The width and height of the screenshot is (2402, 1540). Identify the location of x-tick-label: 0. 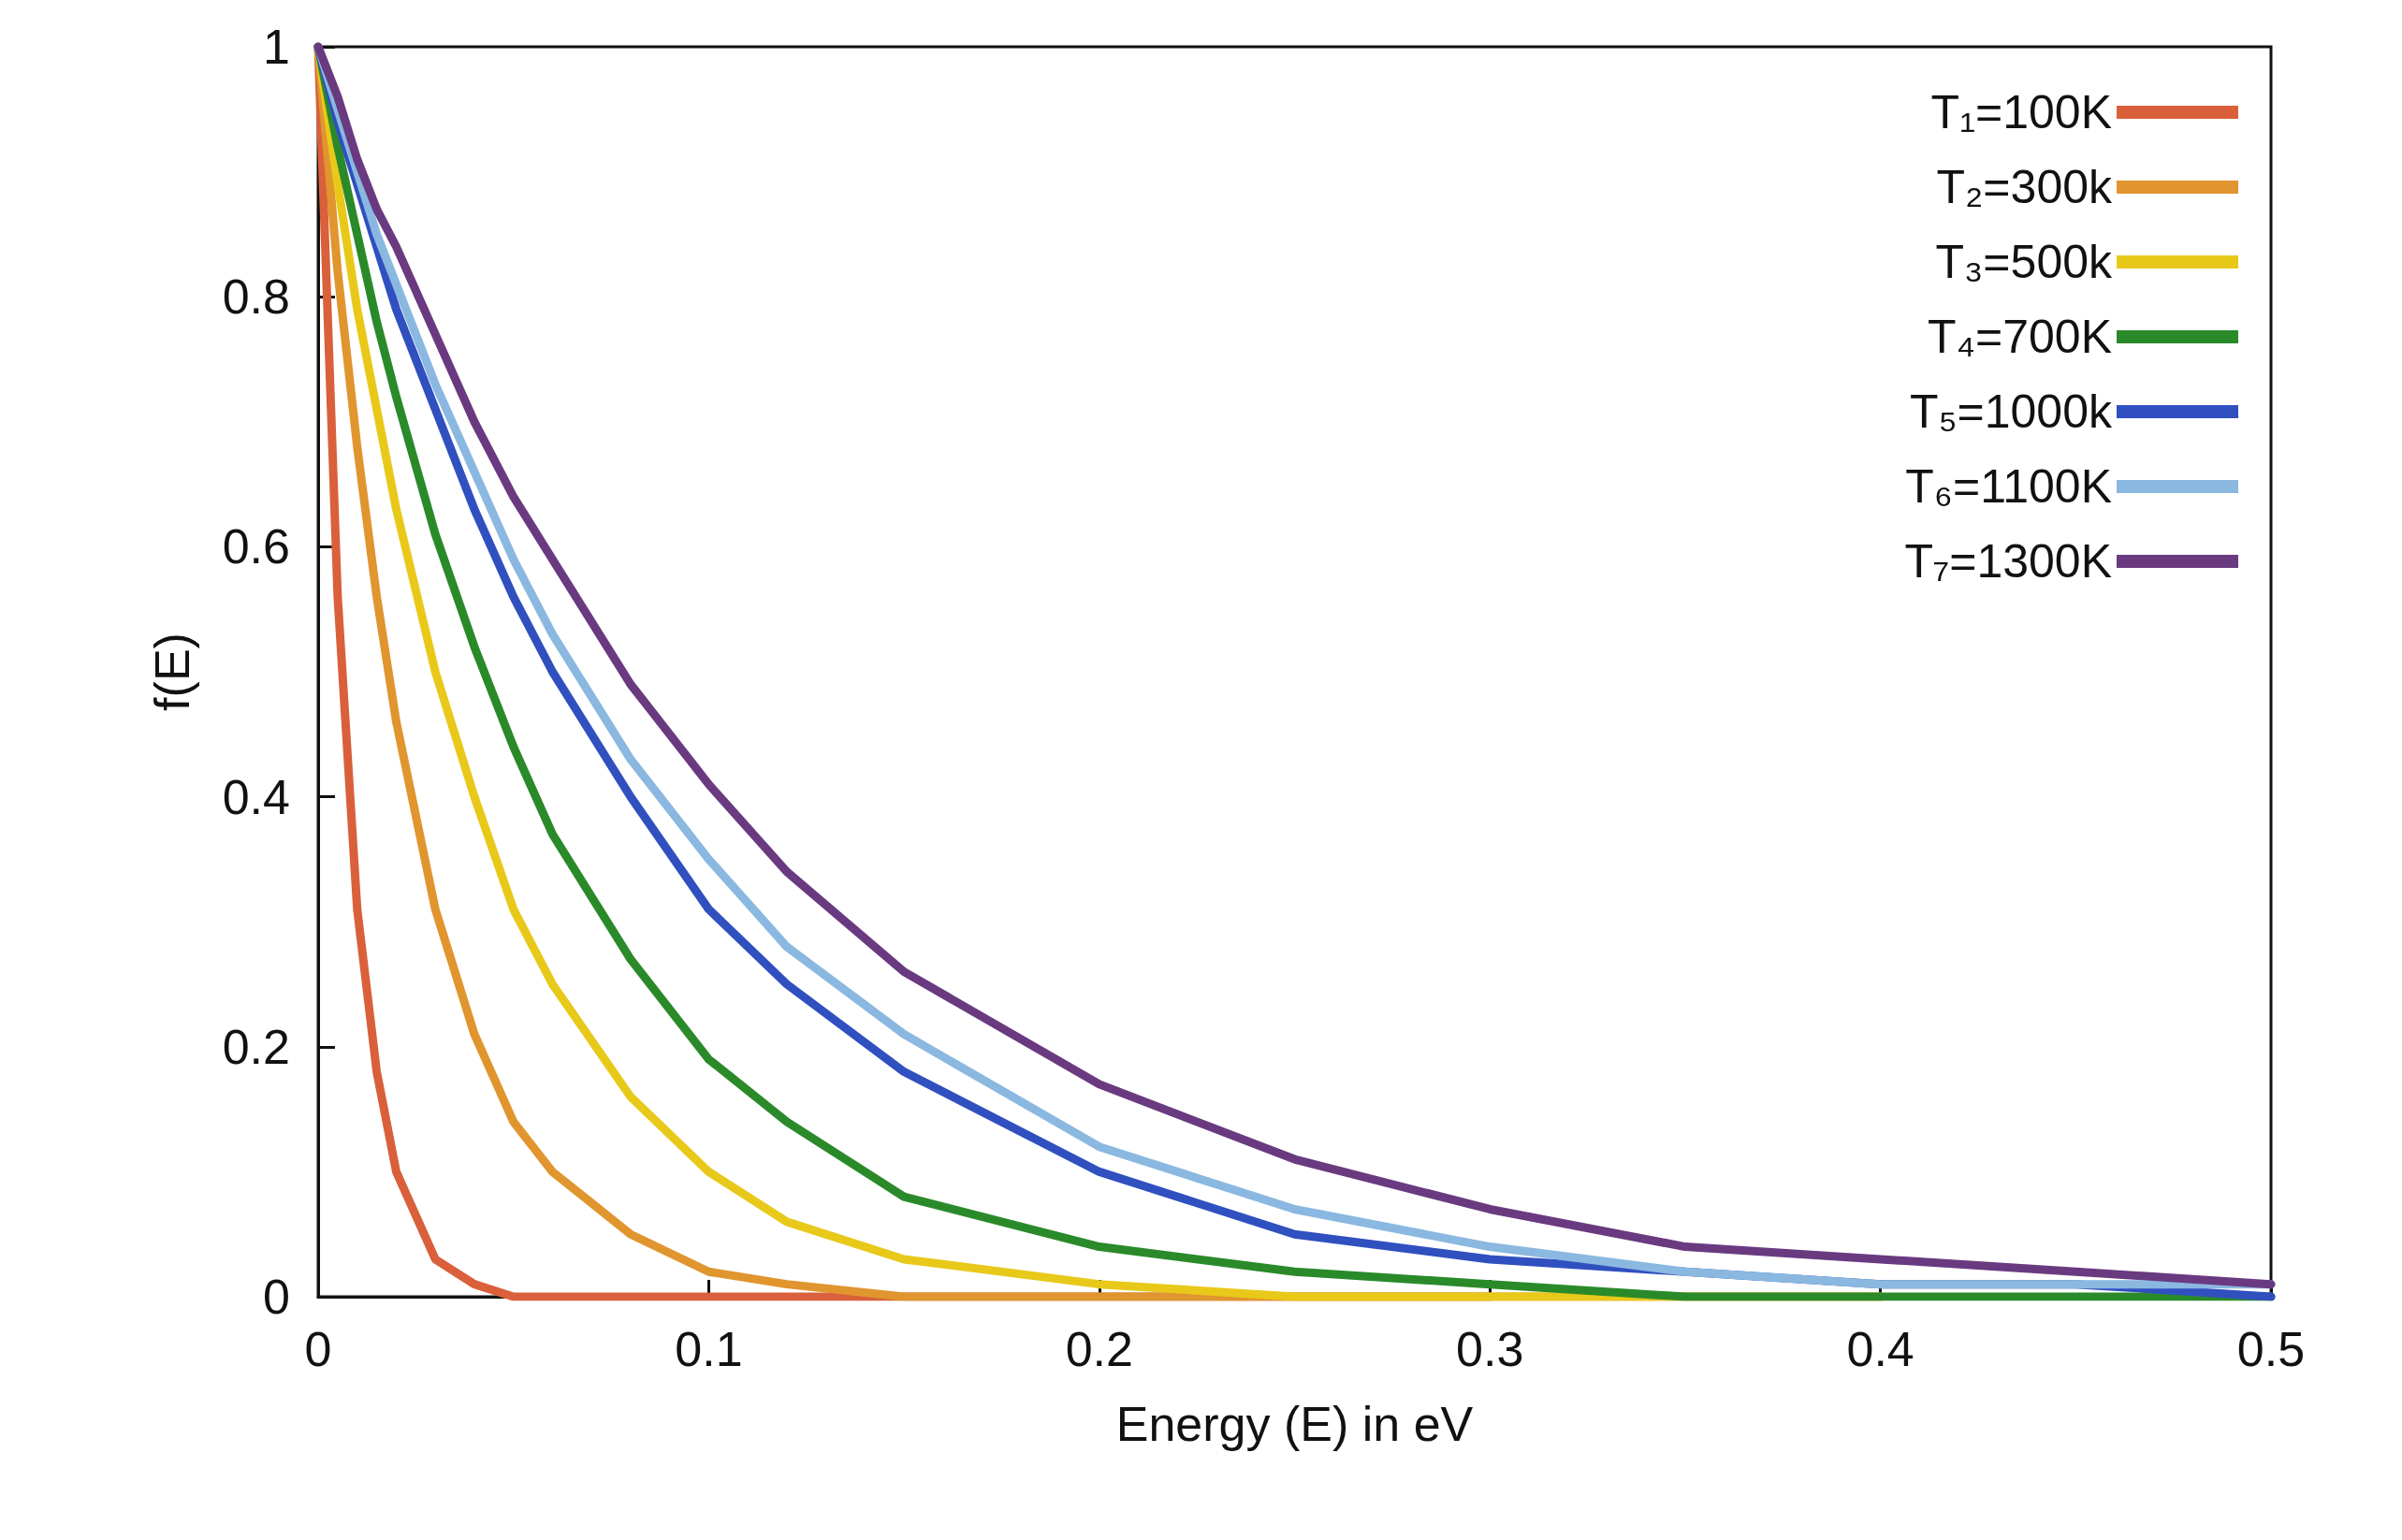
(318, 1349).